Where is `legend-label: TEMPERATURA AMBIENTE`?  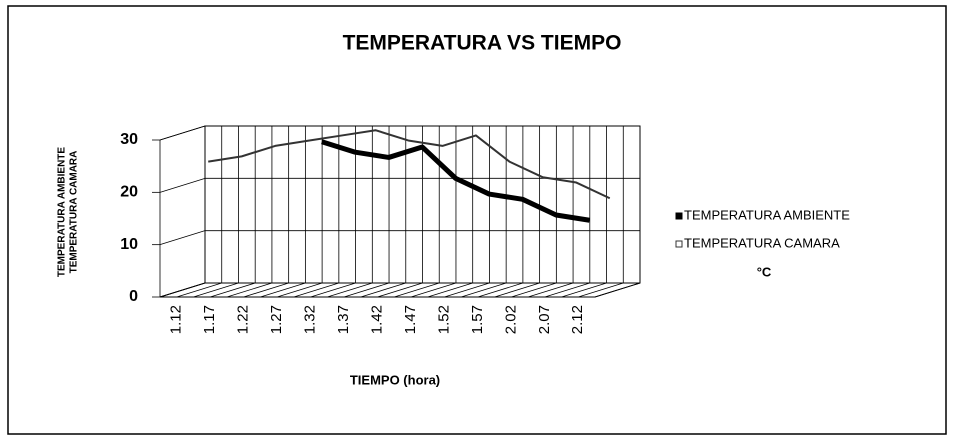 legend-label: TEMPERATURA AMBIENTE is located at coordinates (767, 214).